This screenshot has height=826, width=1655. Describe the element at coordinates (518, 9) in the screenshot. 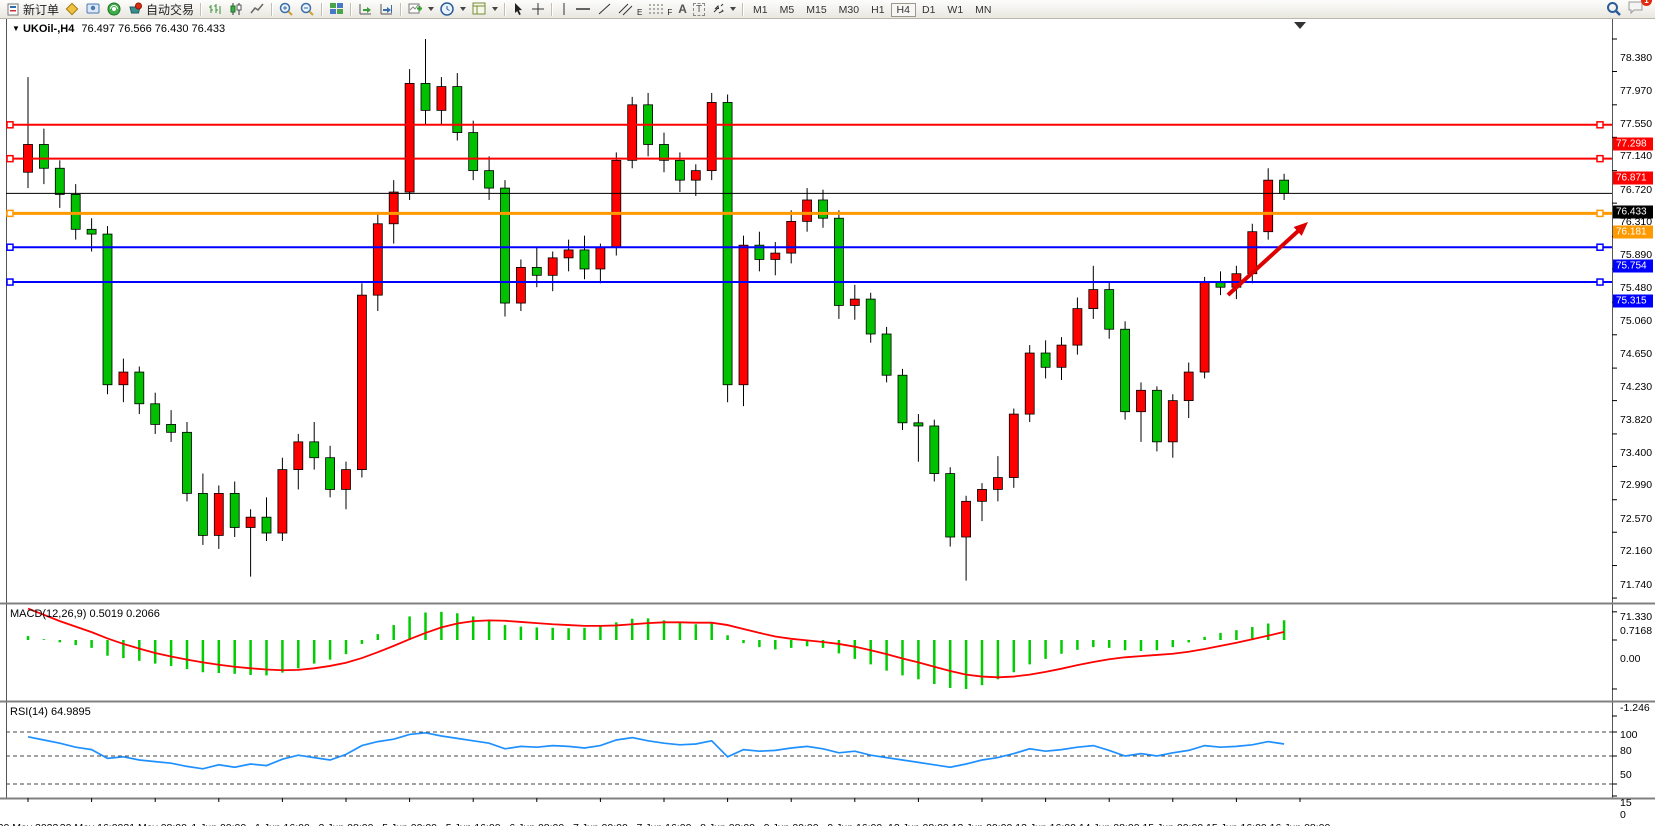

I see `cursor-tool-icon` at that location.